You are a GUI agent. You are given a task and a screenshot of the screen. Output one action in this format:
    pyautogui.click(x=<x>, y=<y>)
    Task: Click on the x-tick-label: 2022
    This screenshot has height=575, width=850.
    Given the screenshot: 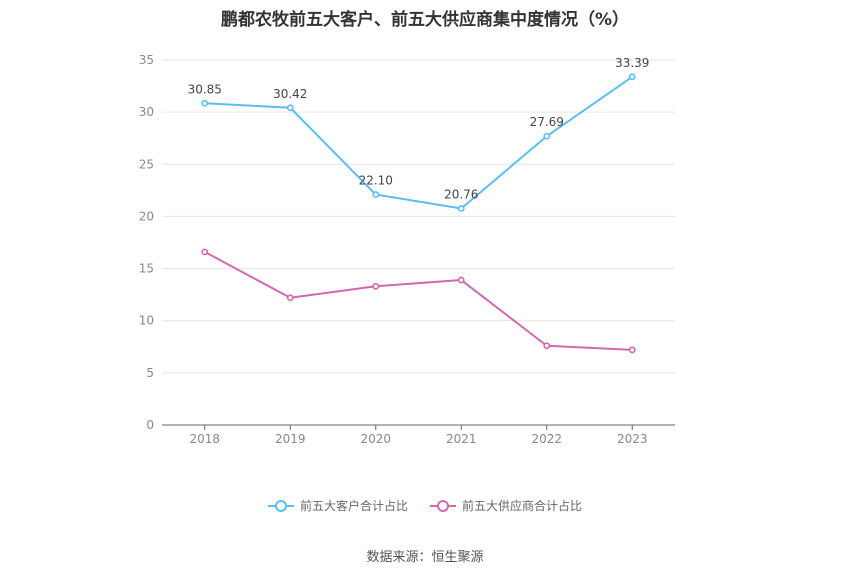 What is the action you would take?
    pyautogui.click(x=546, y=439)
    